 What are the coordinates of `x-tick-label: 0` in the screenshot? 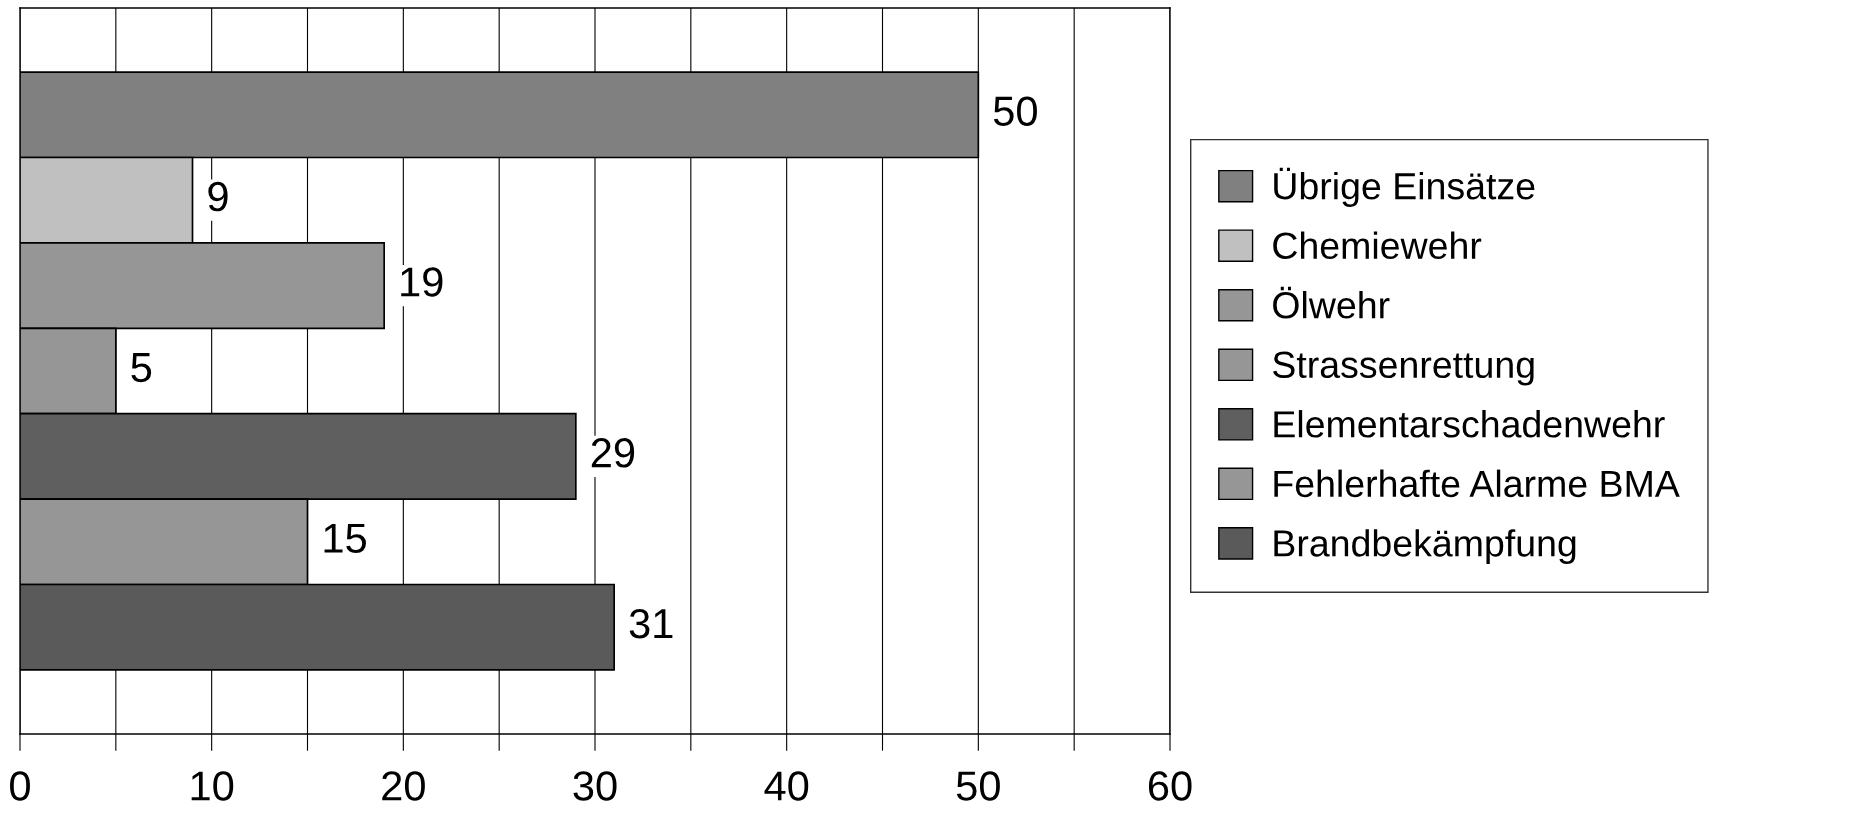 It's located at (20, 786).